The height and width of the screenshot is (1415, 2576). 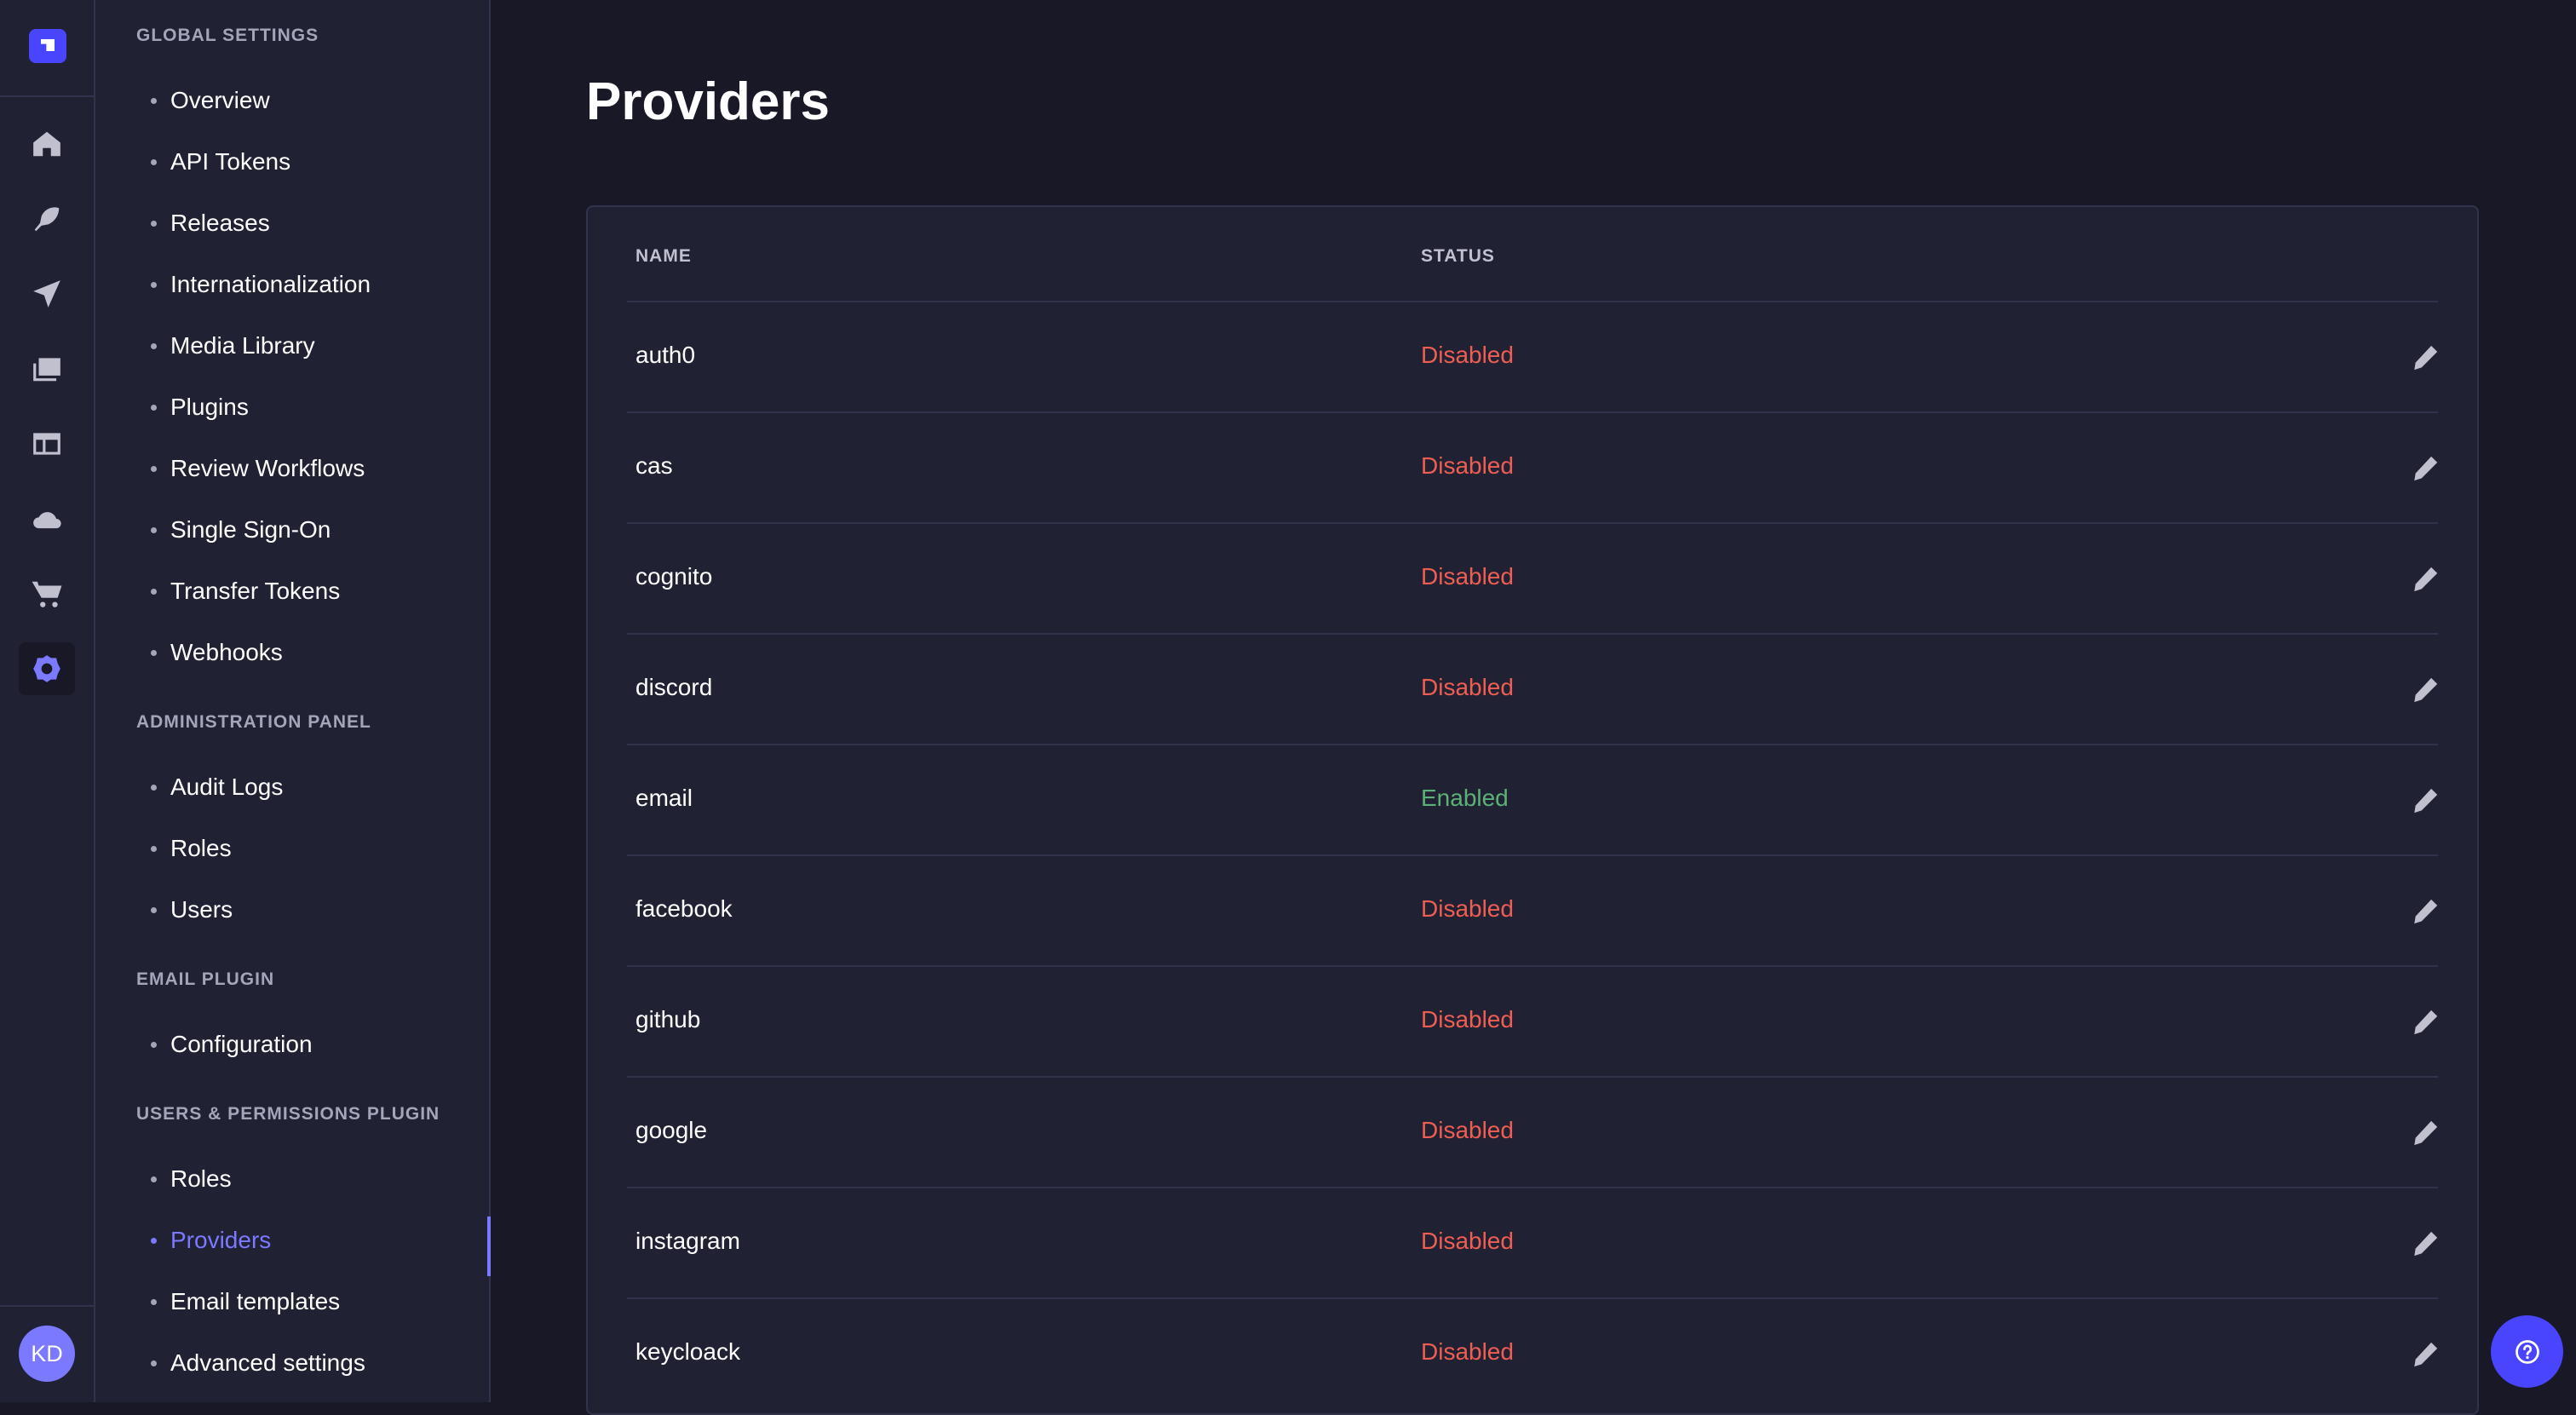 I want to click on provider-name: keycloack, so click(x=687, y=1351).